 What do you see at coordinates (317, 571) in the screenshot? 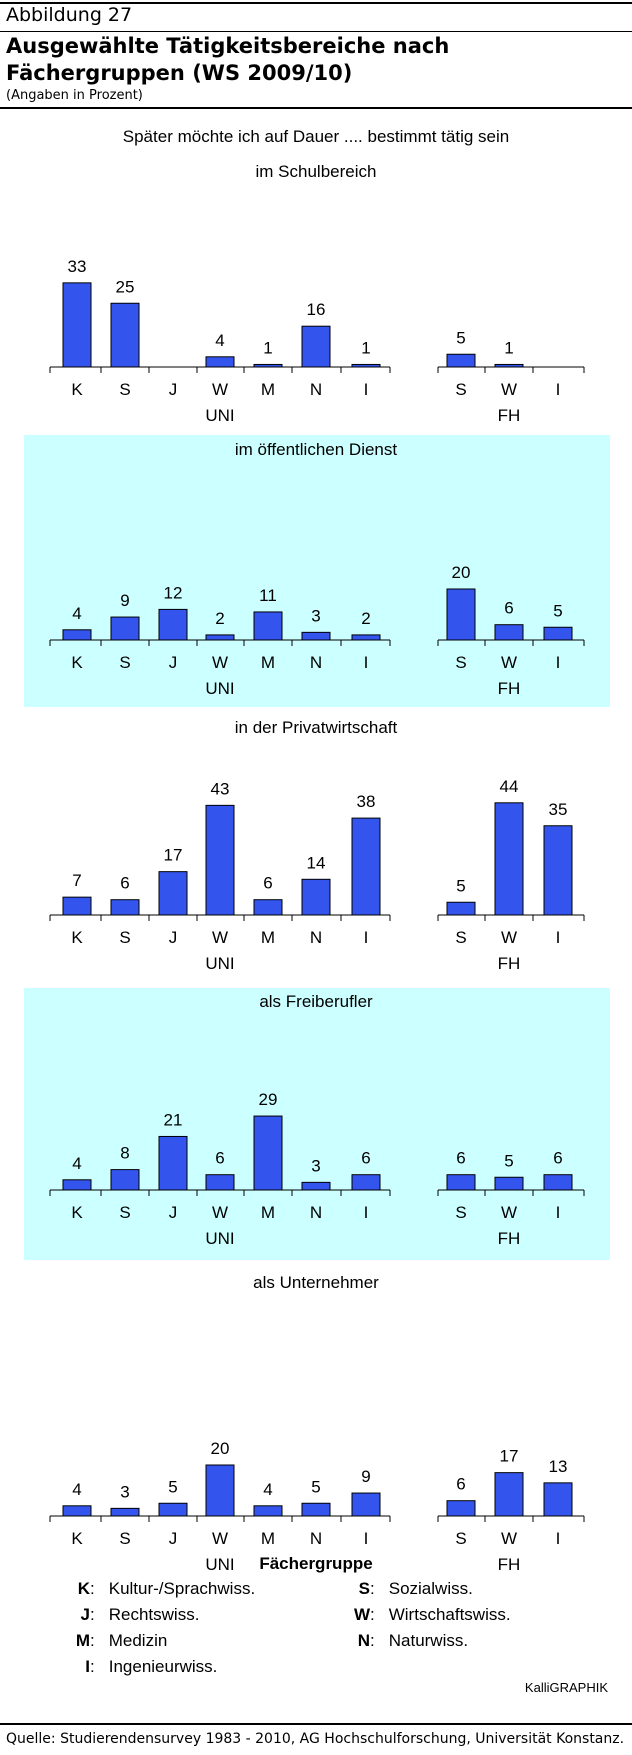
I see `panel-background` at bounding box center [317, 571].